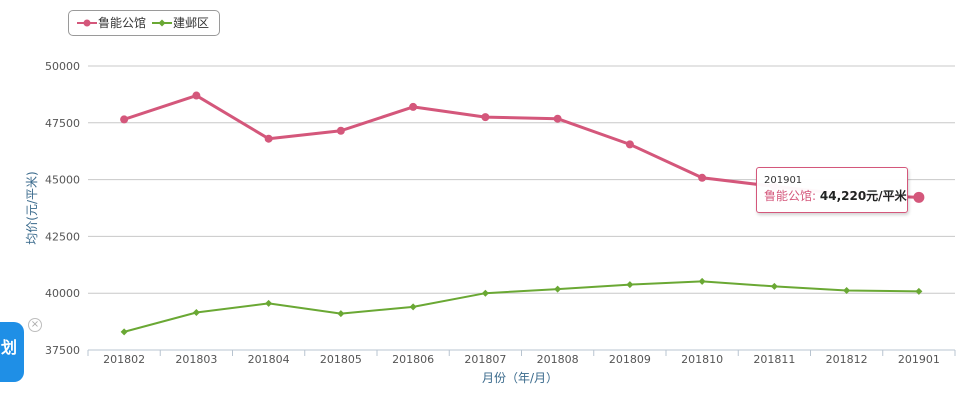 Image resolution: width=969 pixels, height=420 pixels. I want to click on y-tick-label: 47500, so click(62, 123).